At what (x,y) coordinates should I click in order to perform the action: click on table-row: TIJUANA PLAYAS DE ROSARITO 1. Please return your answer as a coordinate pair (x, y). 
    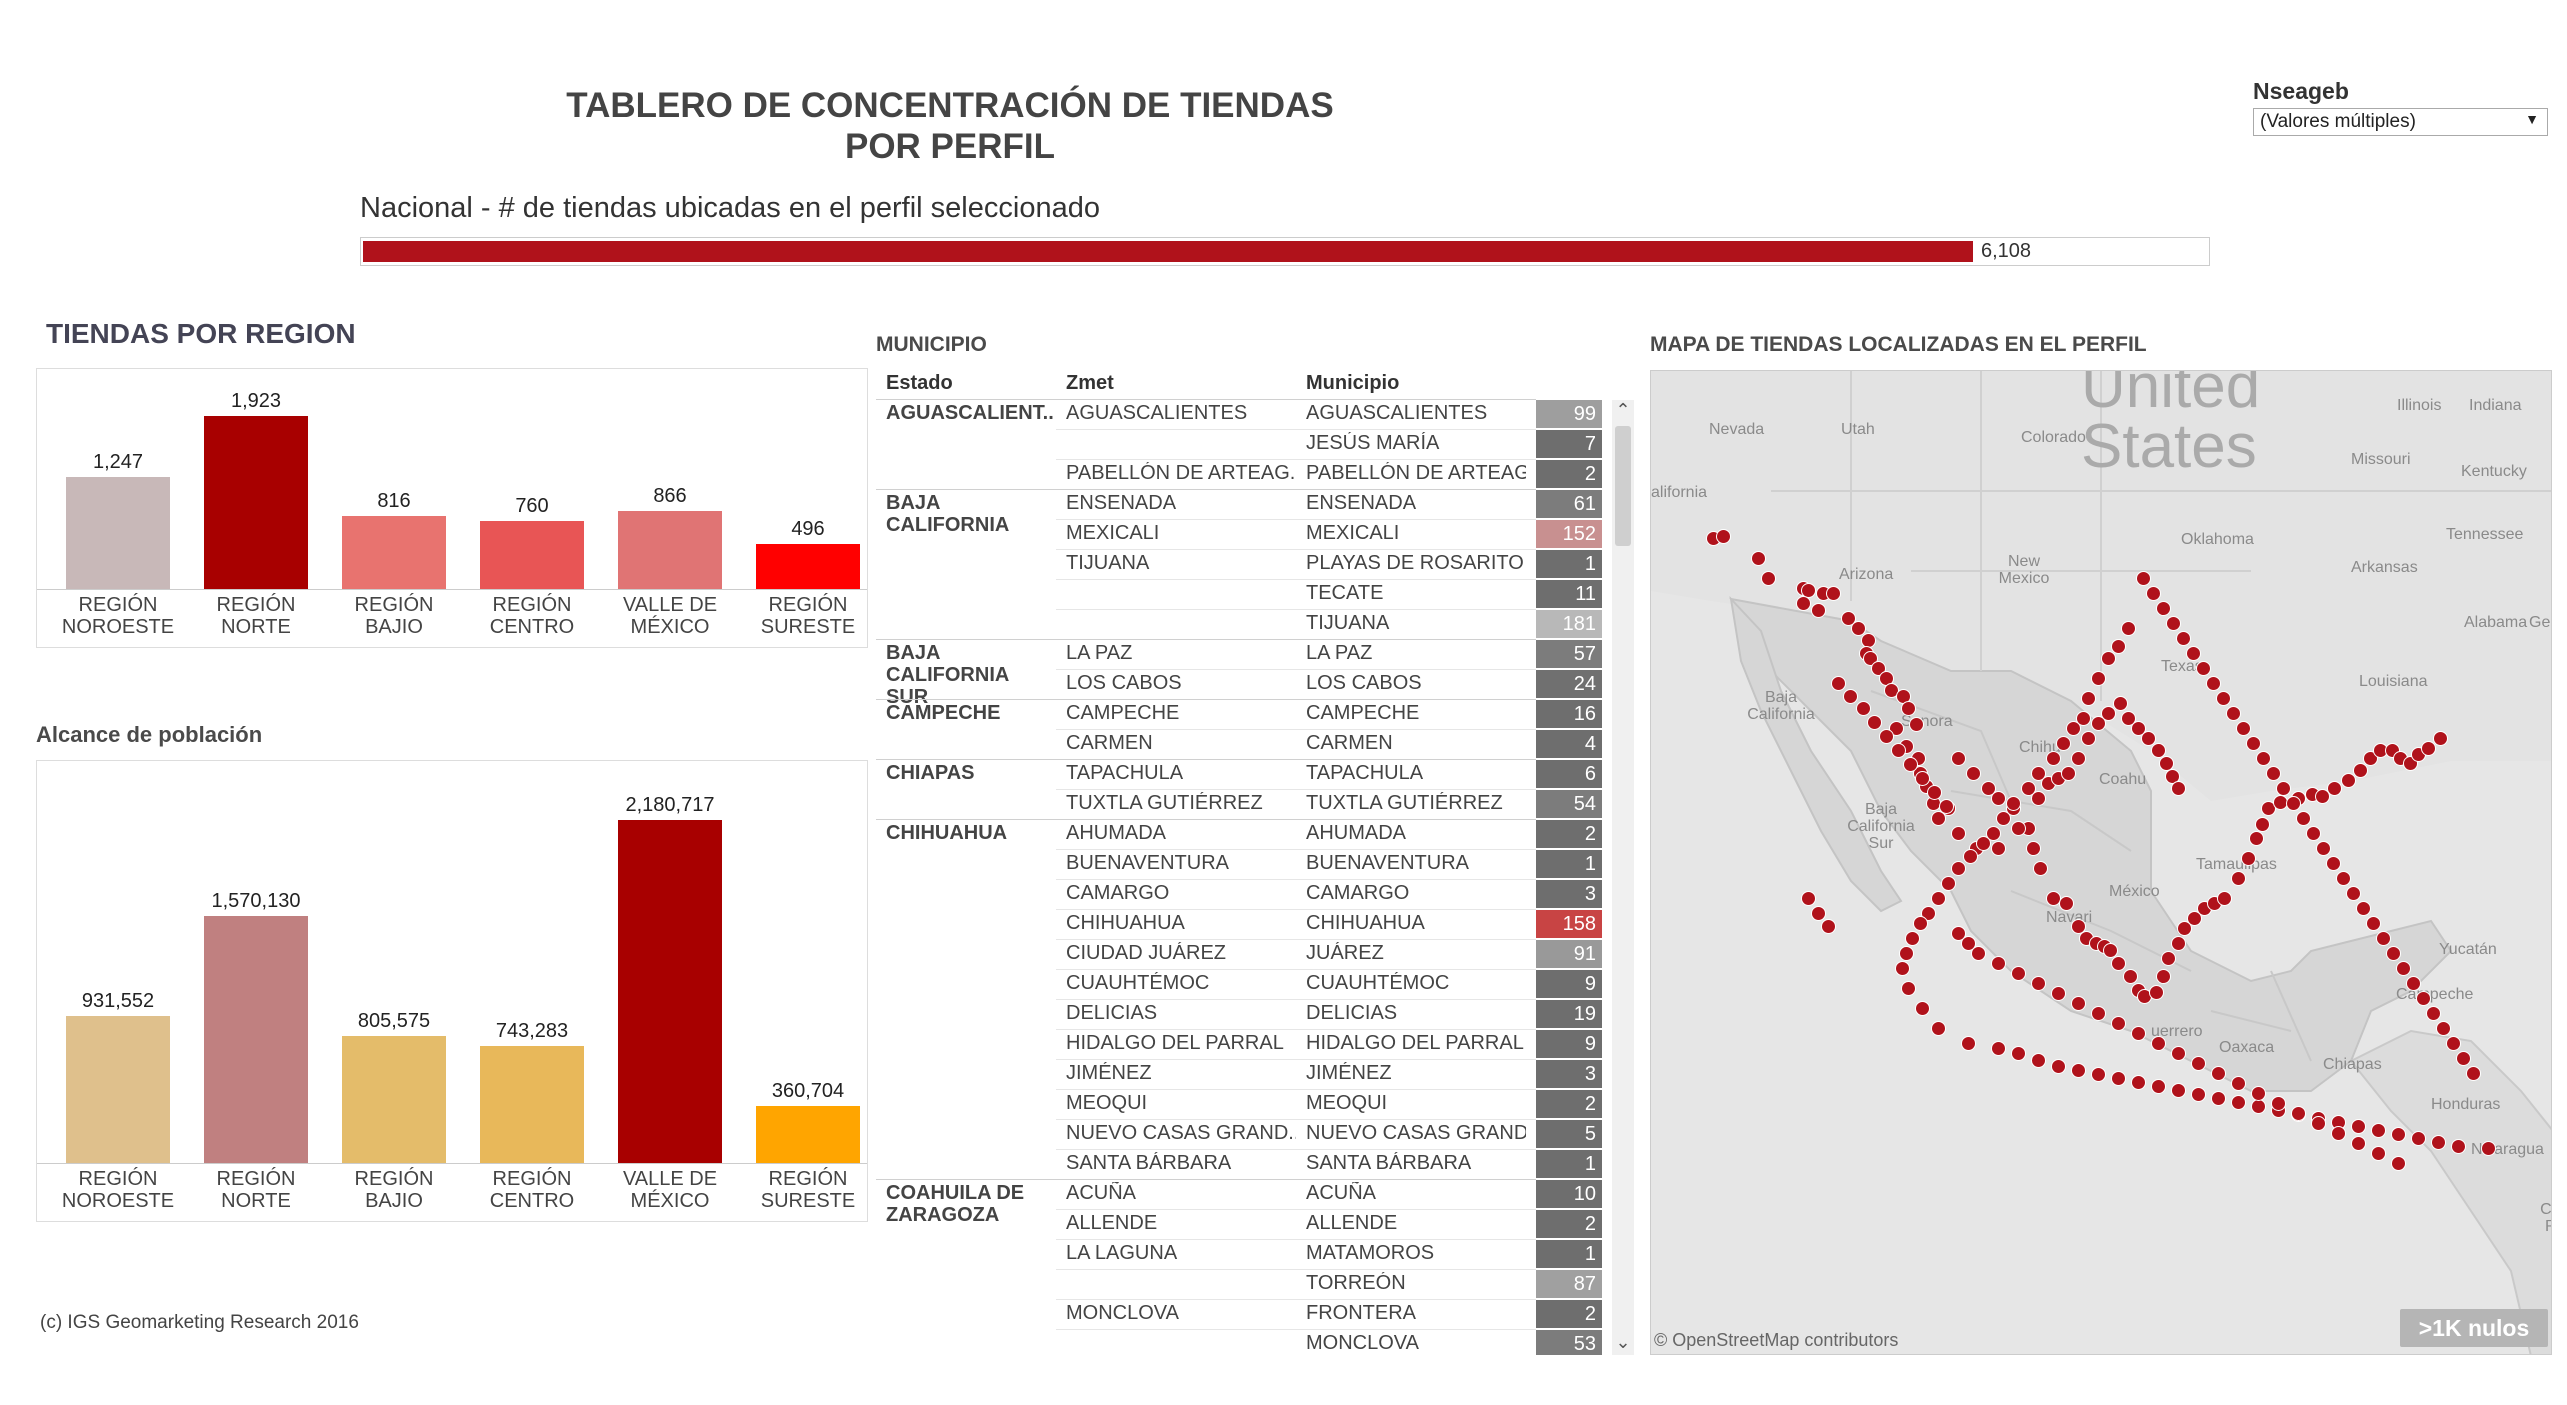
    Looking at the image, I should click on (1258, 565).